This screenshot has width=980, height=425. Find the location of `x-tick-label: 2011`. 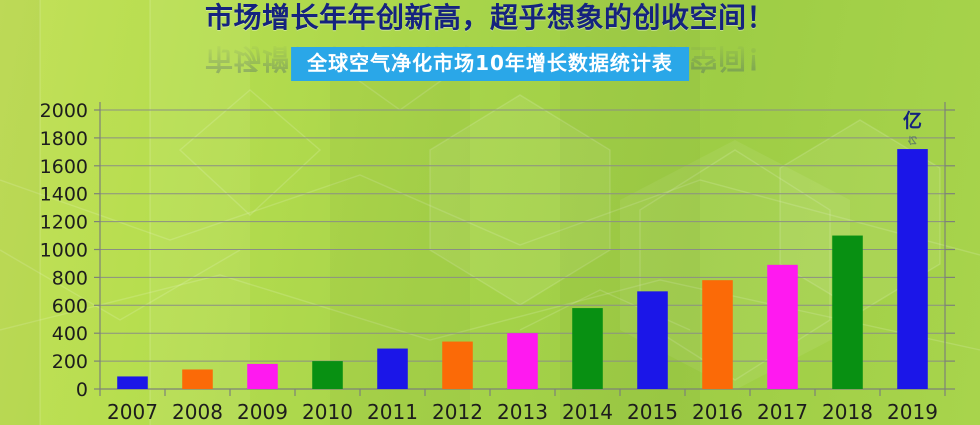

x-tick-label: 2011 is located at coordinates (392, 412).